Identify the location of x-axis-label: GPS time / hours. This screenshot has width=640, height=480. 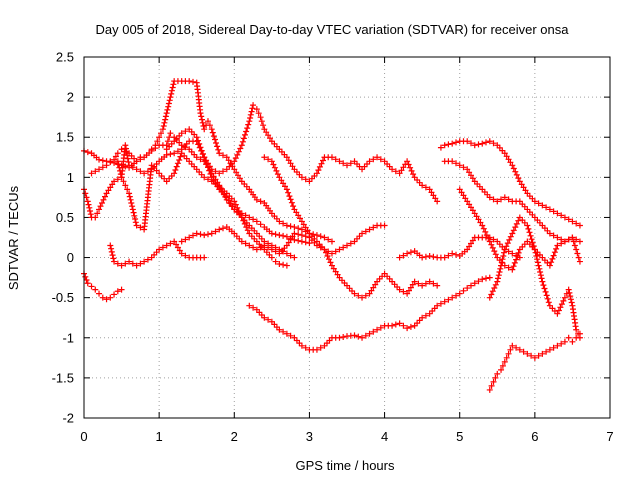
(345, 465).